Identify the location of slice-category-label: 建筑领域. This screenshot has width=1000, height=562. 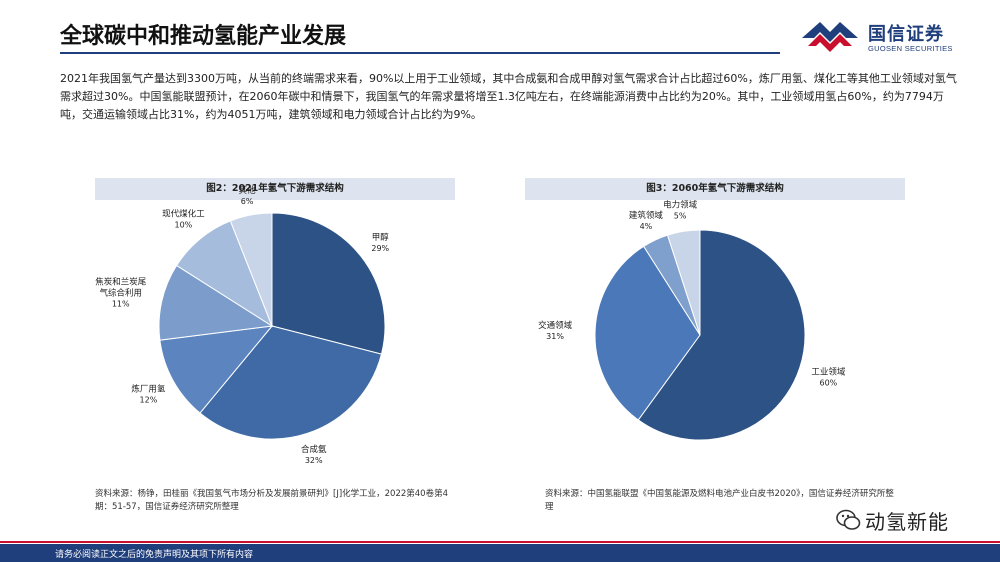
(646, 215).